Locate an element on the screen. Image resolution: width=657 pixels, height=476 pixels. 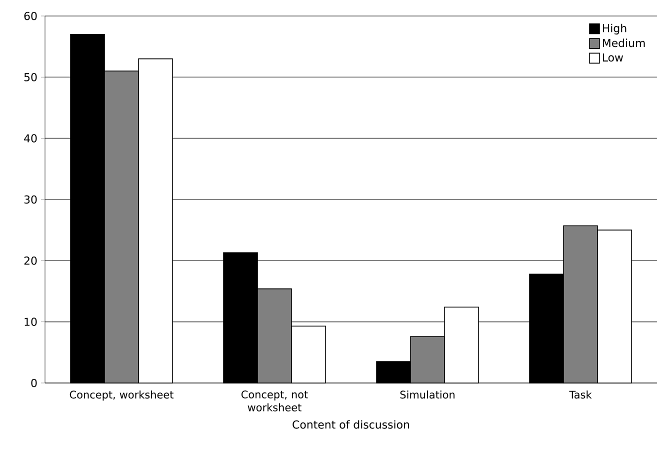
x-tick-label: Task is located at coordinates (580, 394).